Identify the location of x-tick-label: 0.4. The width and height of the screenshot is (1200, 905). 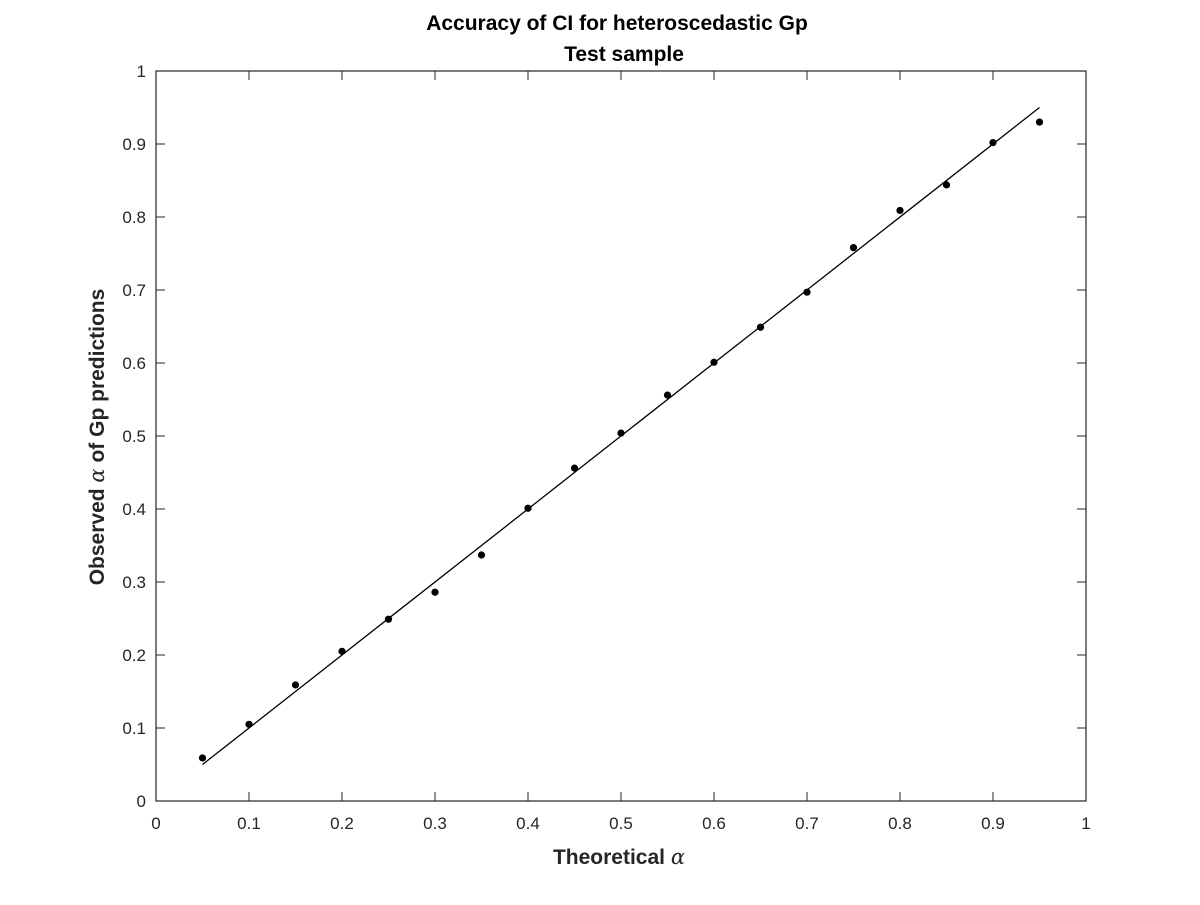
(528, 823).